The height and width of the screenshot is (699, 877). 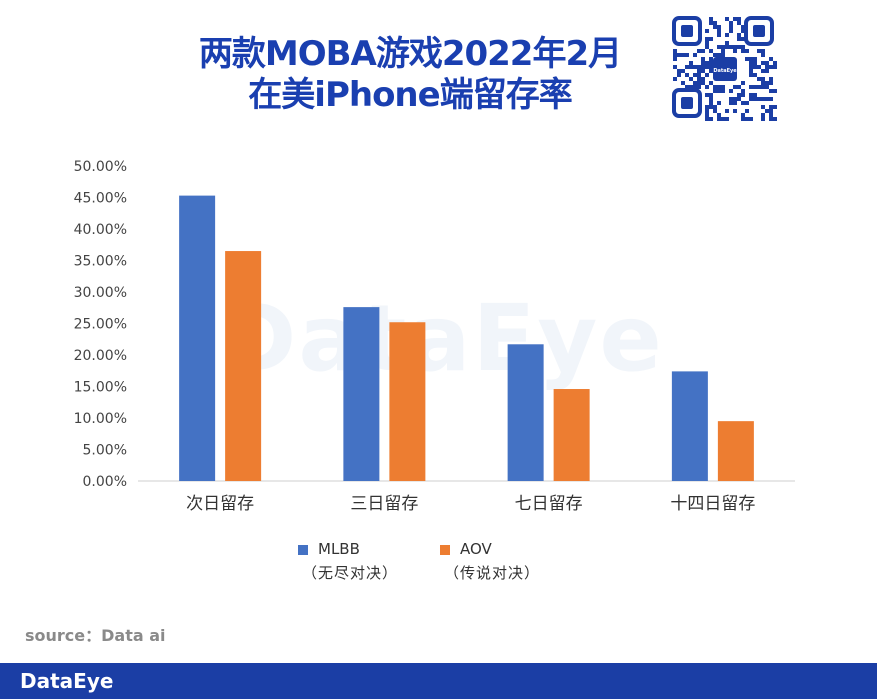 What do you see at coordinates (100, 167) in the screenshot?
I see `y-tick-label: 50.00%` at bounding box center [100, 167].